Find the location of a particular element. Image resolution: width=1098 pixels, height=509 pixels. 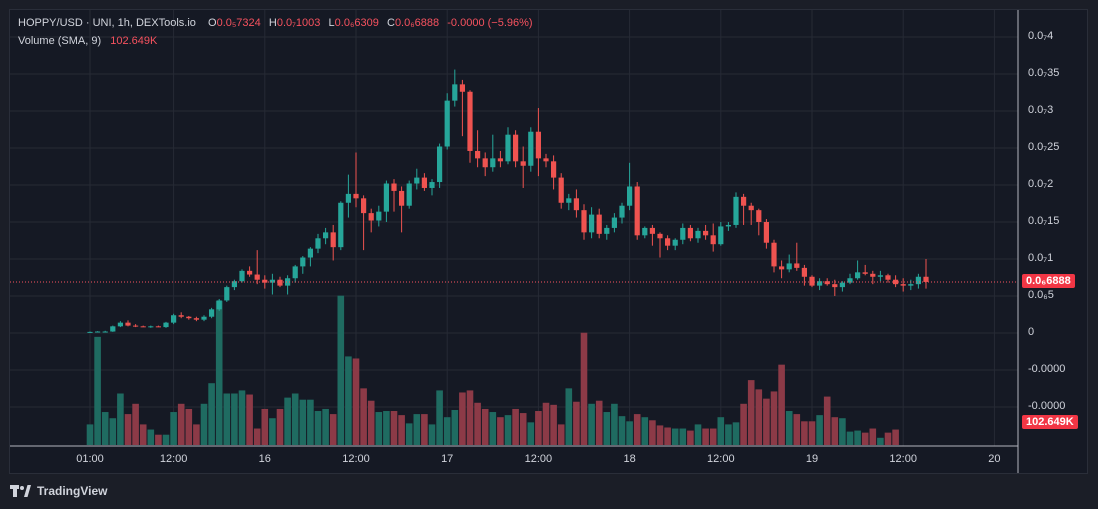

price-tick-label: 0.0₇3 is located at coordinates (1041, 110).